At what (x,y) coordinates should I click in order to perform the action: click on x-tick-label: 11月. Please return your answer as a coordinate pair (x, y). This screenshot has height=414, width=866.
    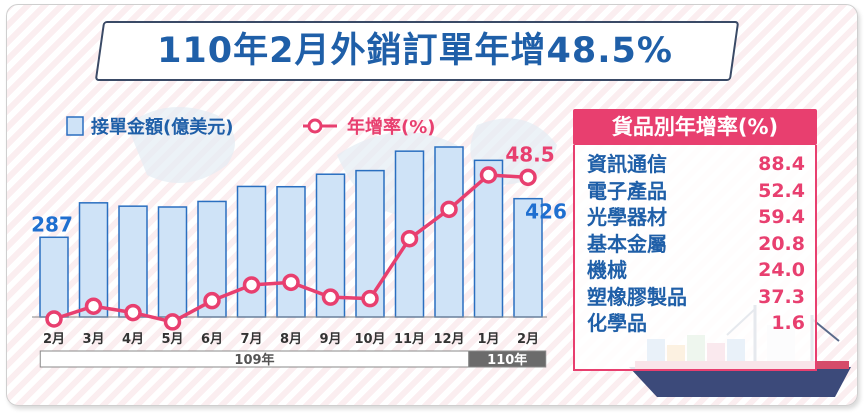
    Looking at the image, I should click on (409, 339).